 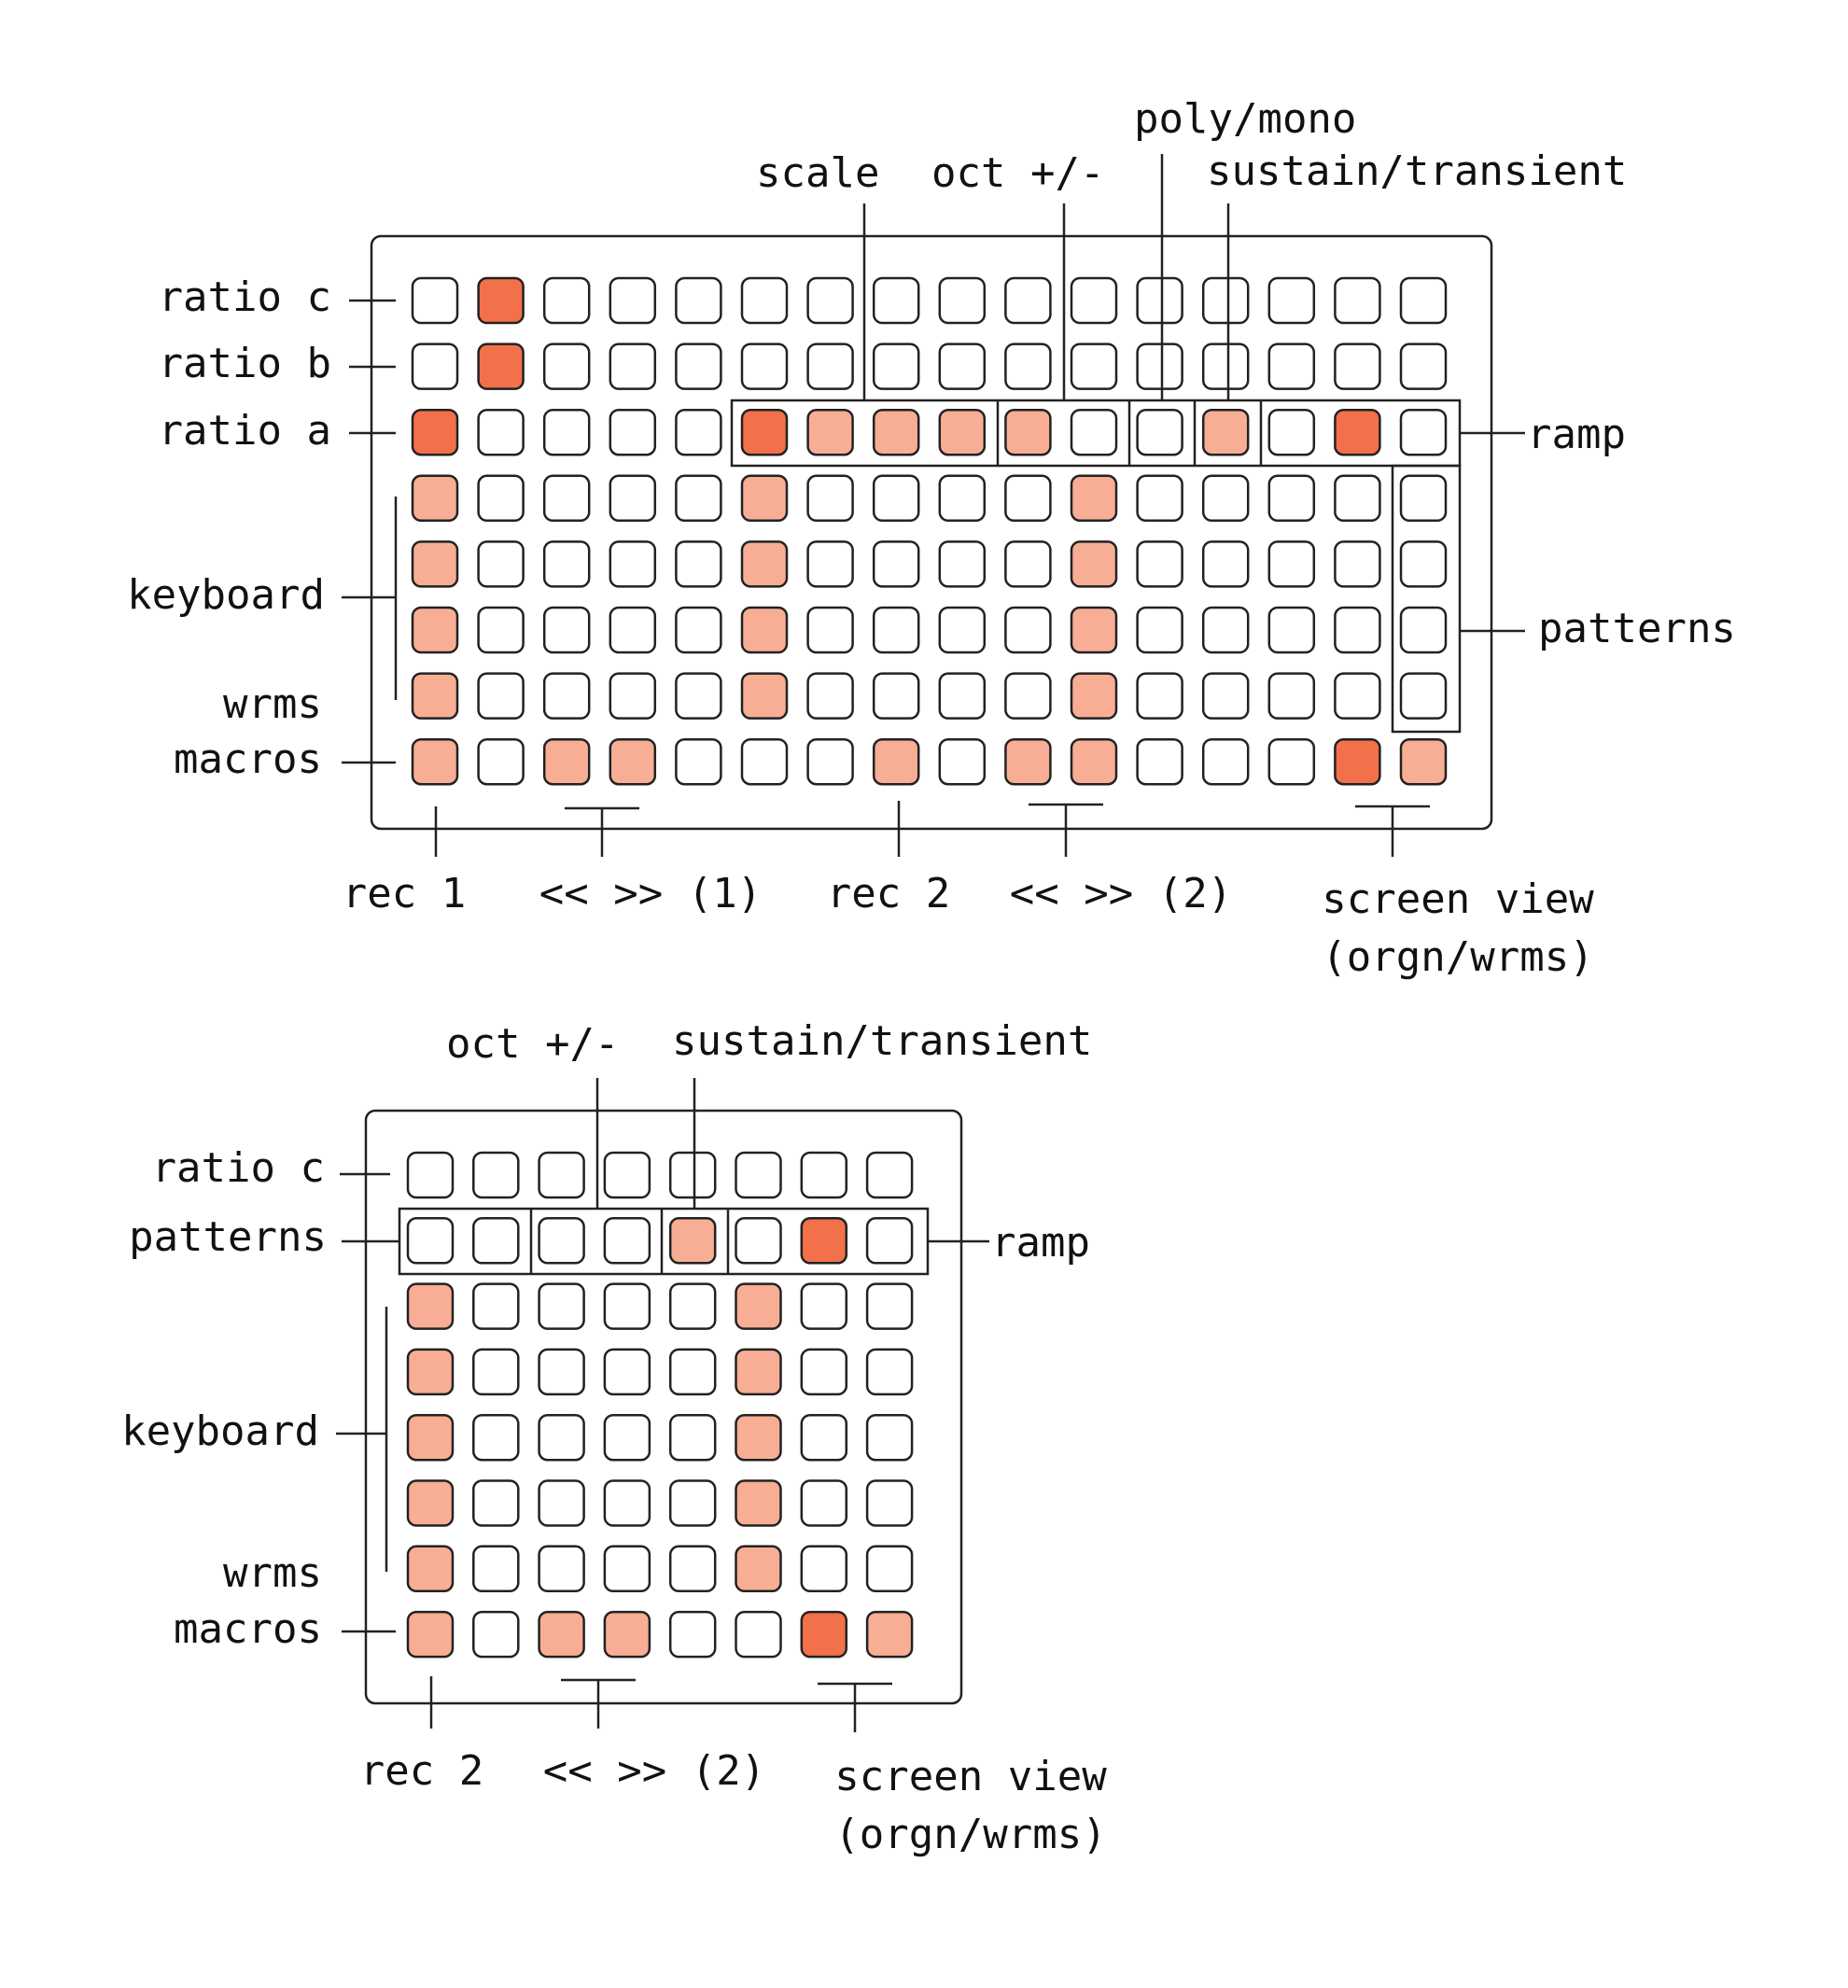 I want to click on top-key-r2-c1, so click(x=435, y=366).